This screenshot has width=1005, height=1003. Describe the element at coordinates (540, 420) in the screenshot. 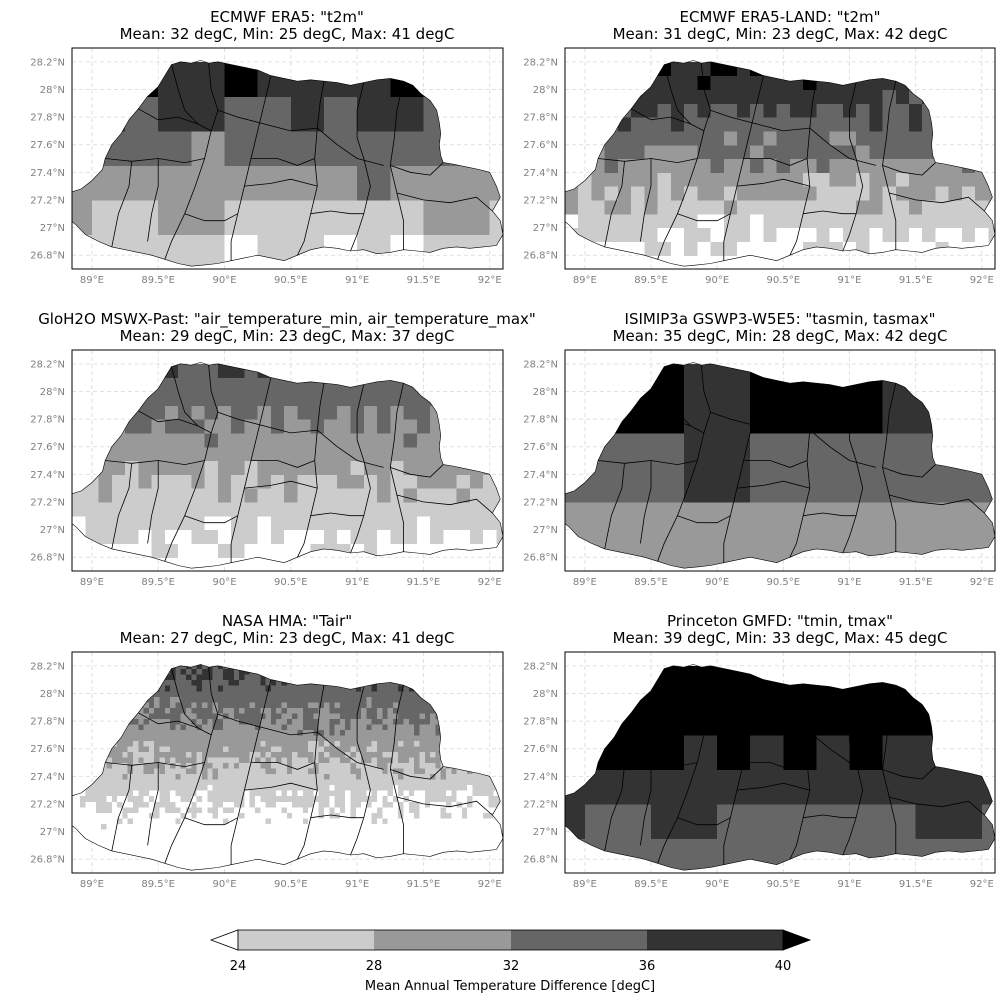

I see `lat-tick-label: 27.8°N` at that location.